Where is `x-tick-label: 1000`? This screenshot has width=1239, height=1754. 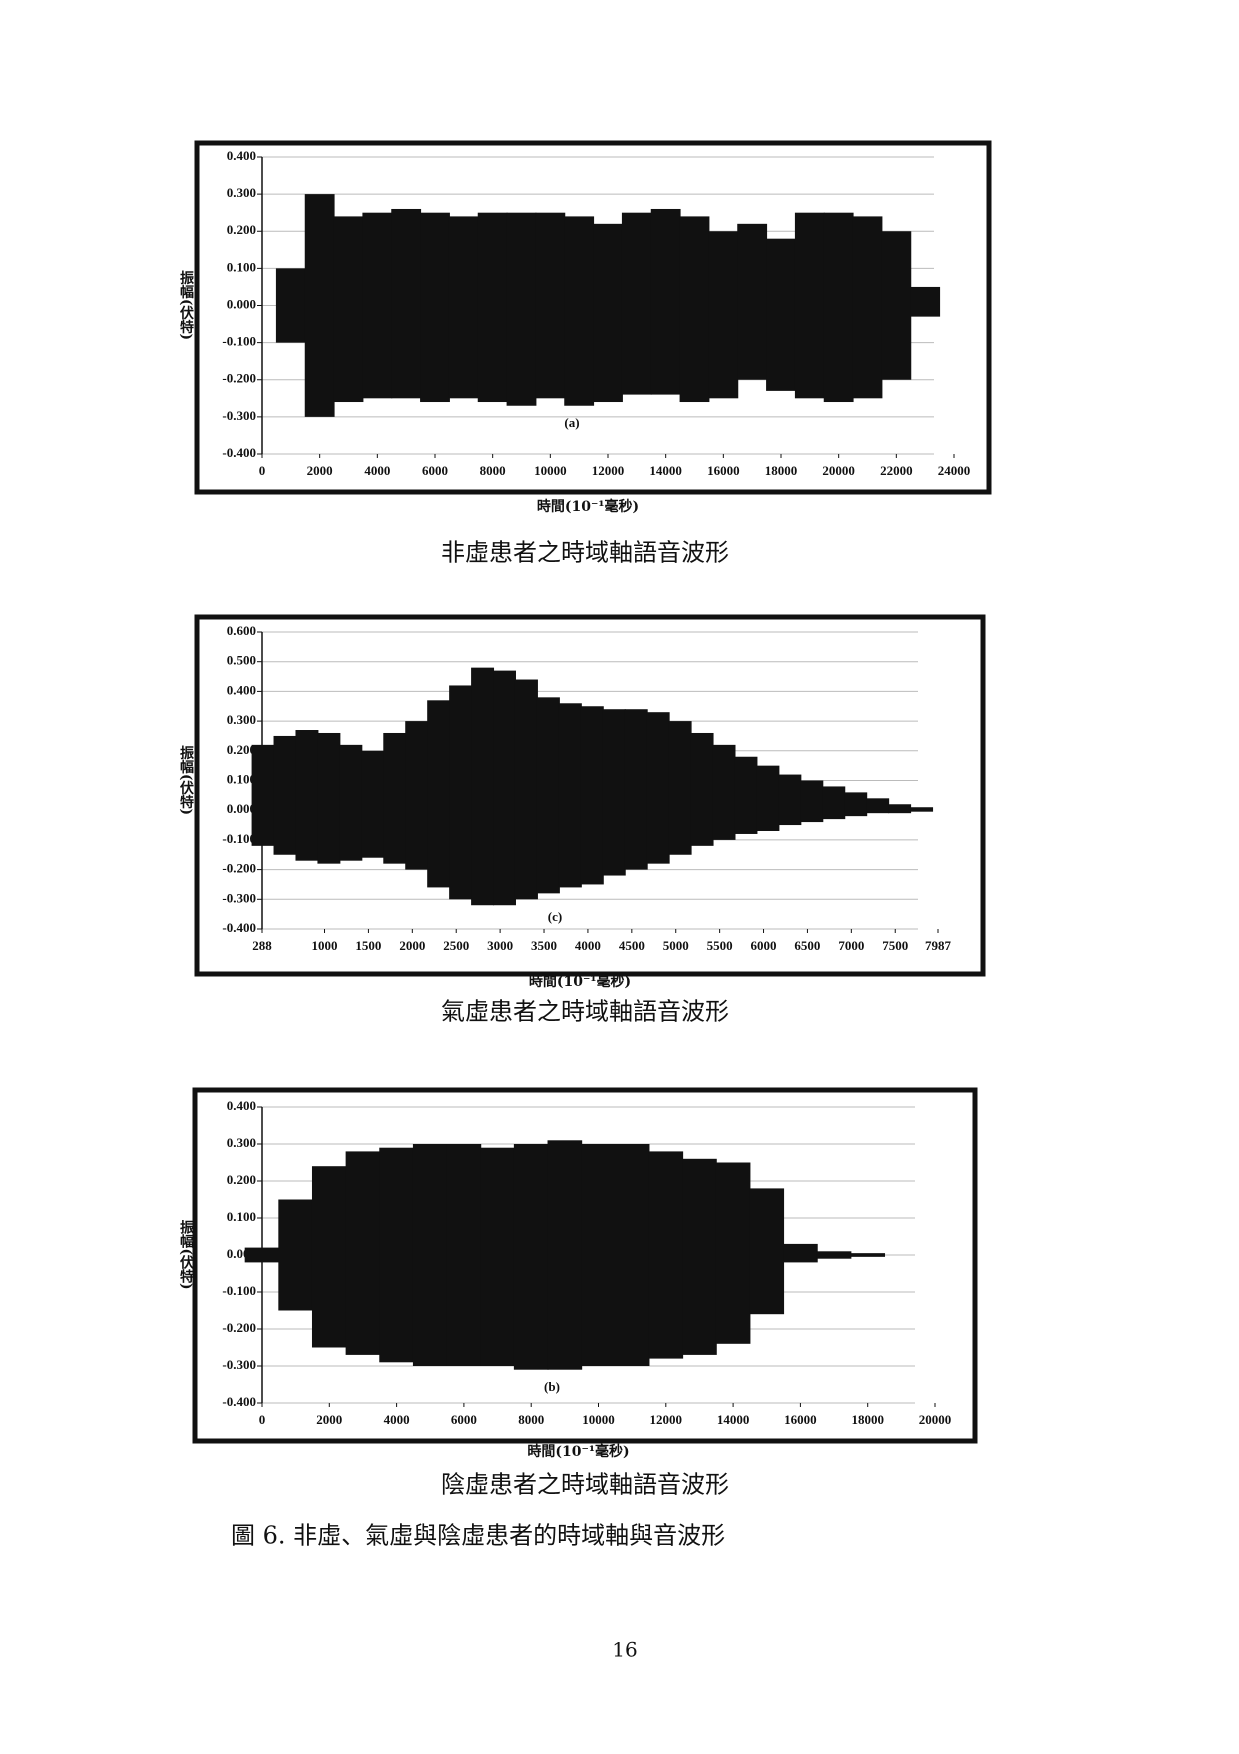
x-tick-label: 1000 is located at coordinates (325, 945).